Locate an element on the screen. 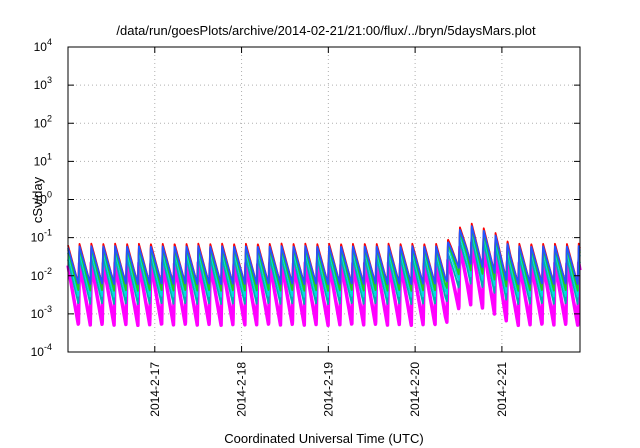 Image resolution: width=640 pixels, height=448 pixels. x-tick-label: 2014-2-17 is located at coordinates (155, 389).